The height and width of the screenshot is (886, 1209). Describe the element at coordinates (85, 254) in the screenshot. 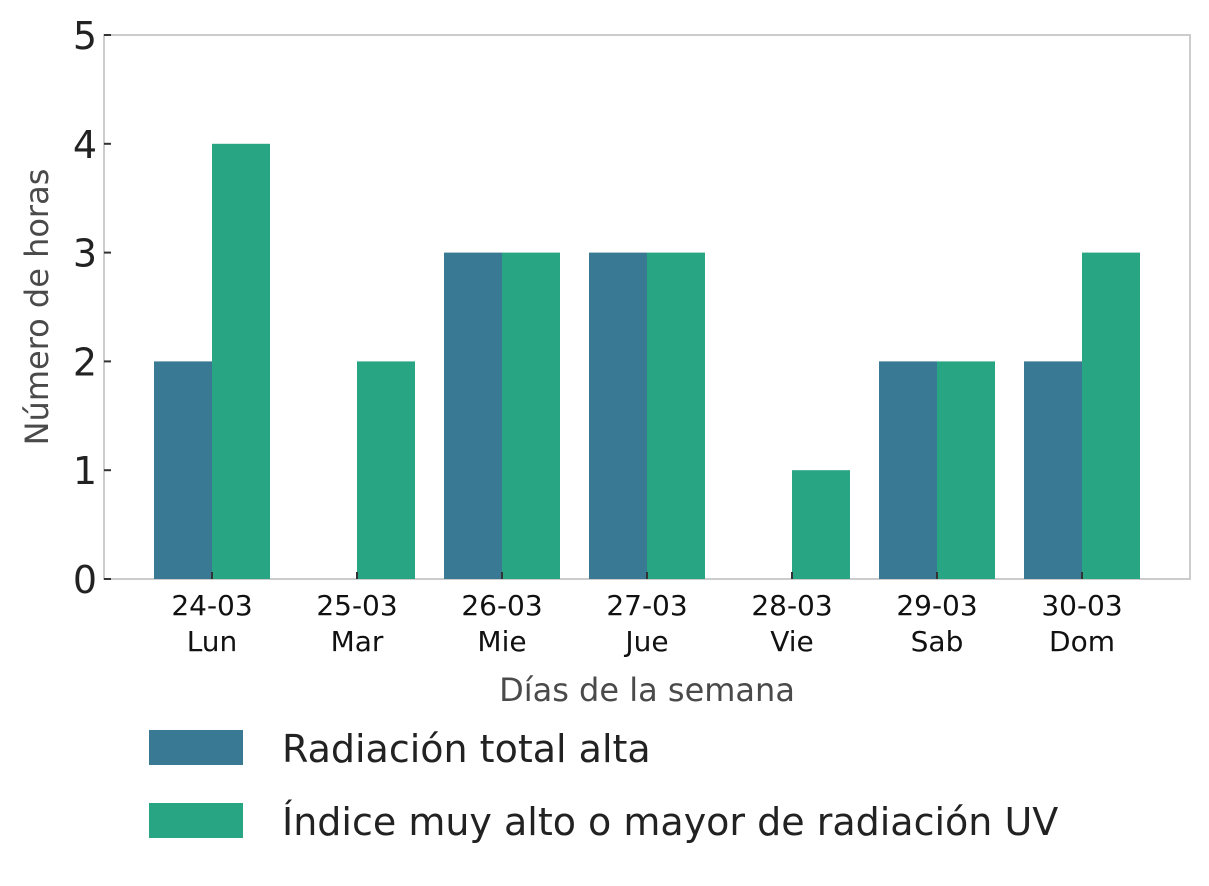

I see `y-tick-label: 3` at that location.